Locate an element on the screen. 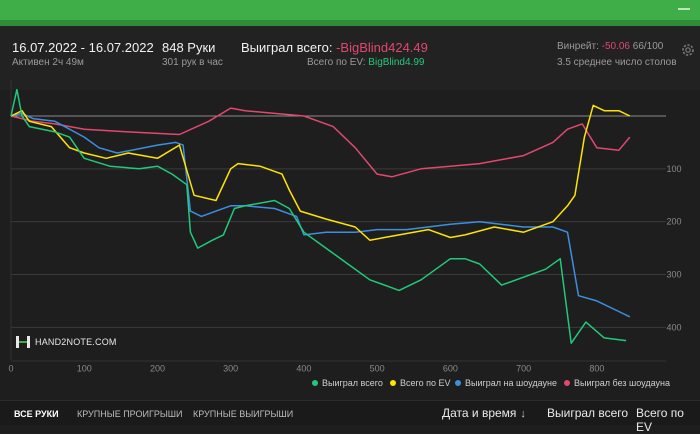 The height and width of the screenshot is (434, 700). total-won-label: Выиграл всего: is located at coordinates (287, 47).